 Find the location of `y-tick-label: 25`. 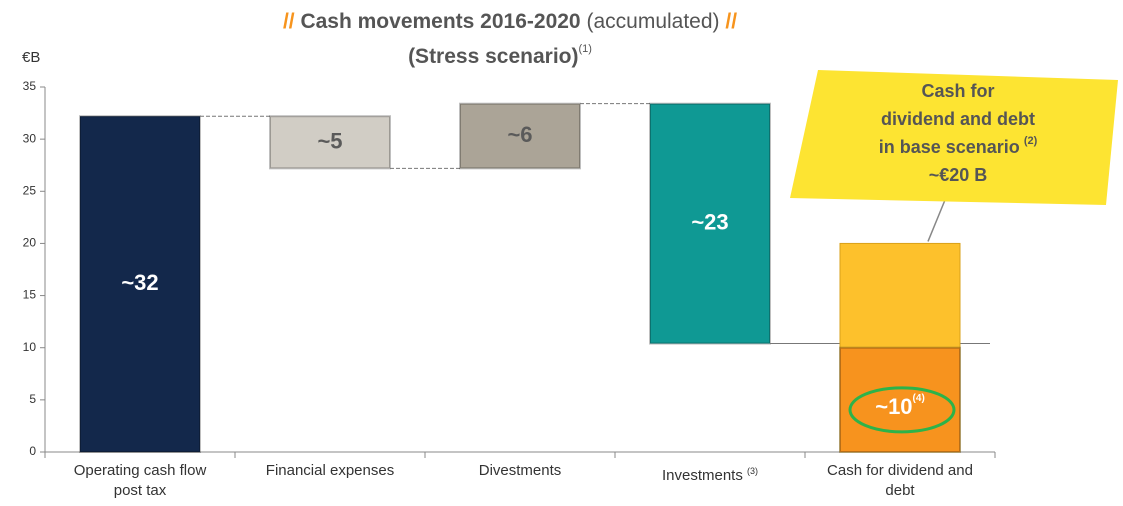

y-tick-label: 25 is located at coordinates (30, 190).